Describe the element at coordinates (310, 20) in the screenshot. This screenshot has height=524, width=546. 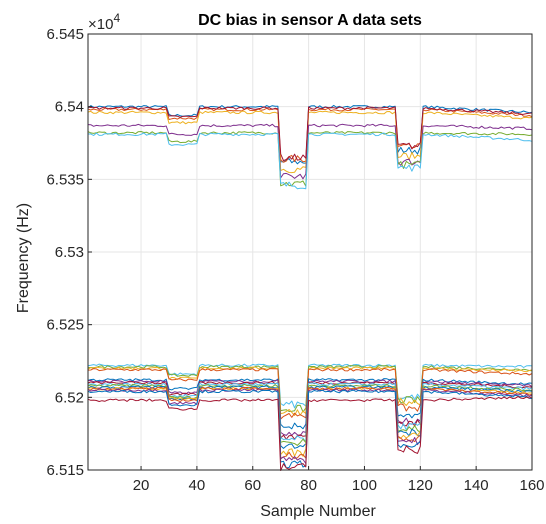
I see `chart-title: DC bias in sensor A data sets` at that location.